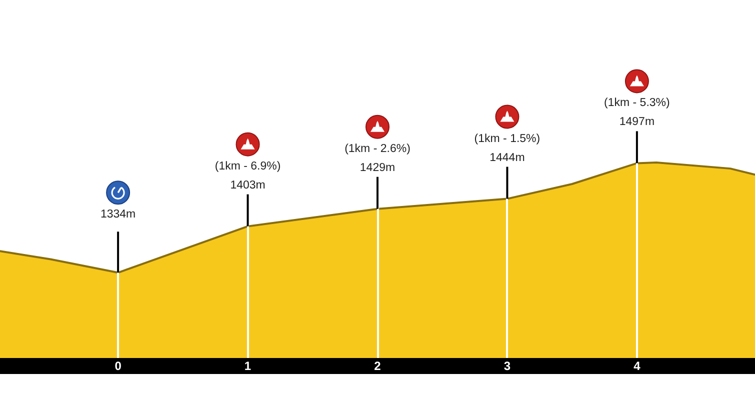 The width and height of the screenshot is (755, 405). I want to click on annotation: (1km - 2.6%), so click(377, 148).